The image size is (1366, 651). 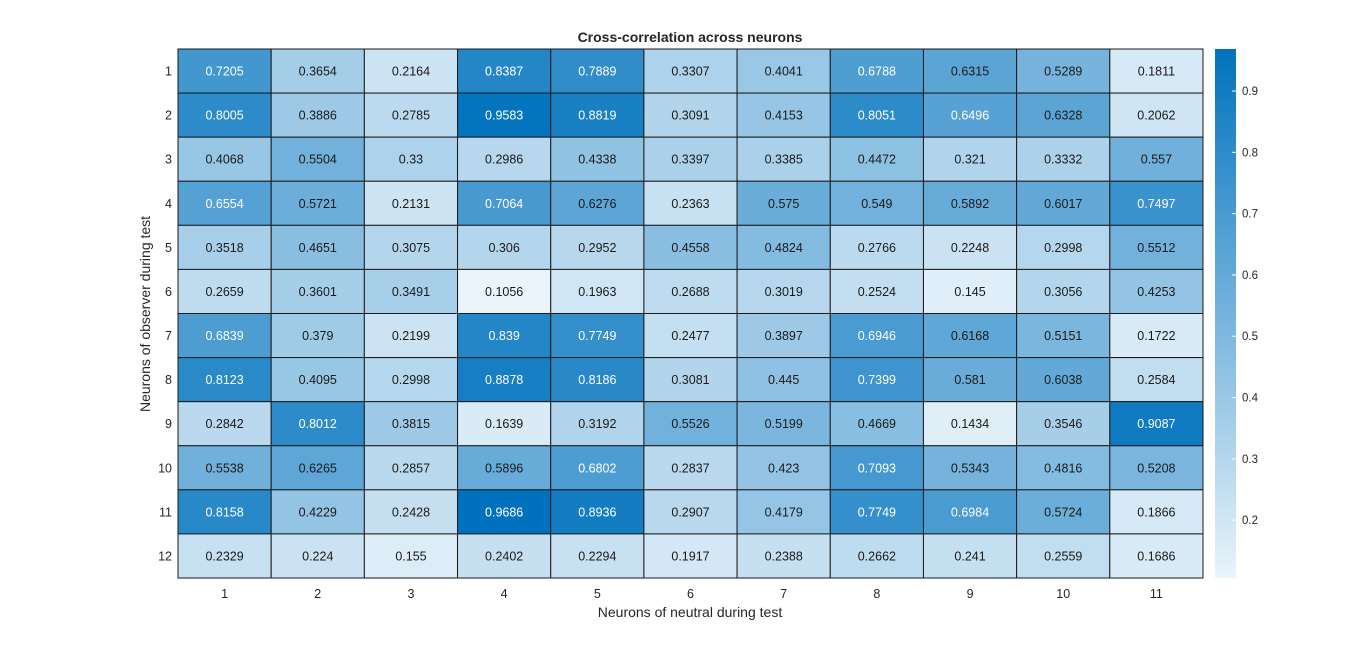 I want to click on x-tick-label: 7, so click(x=783, y=594).